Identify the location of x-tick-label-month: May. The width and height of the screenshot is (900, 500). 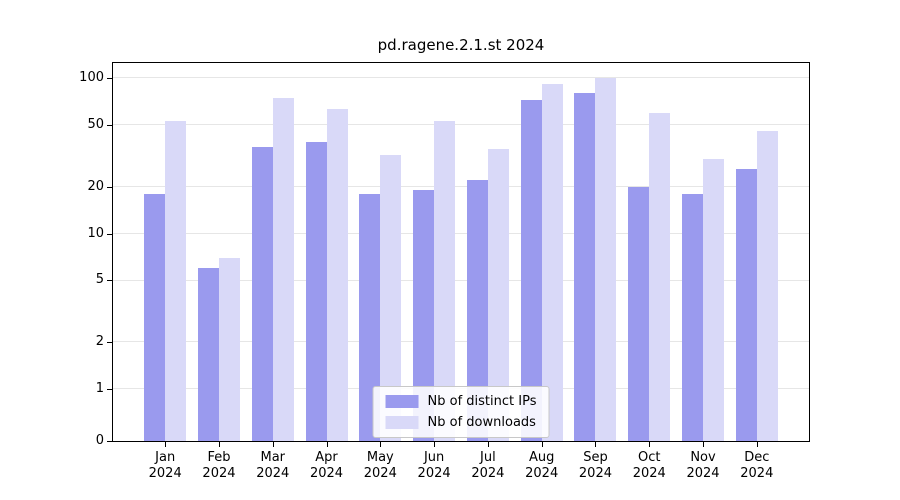
(380, 457).